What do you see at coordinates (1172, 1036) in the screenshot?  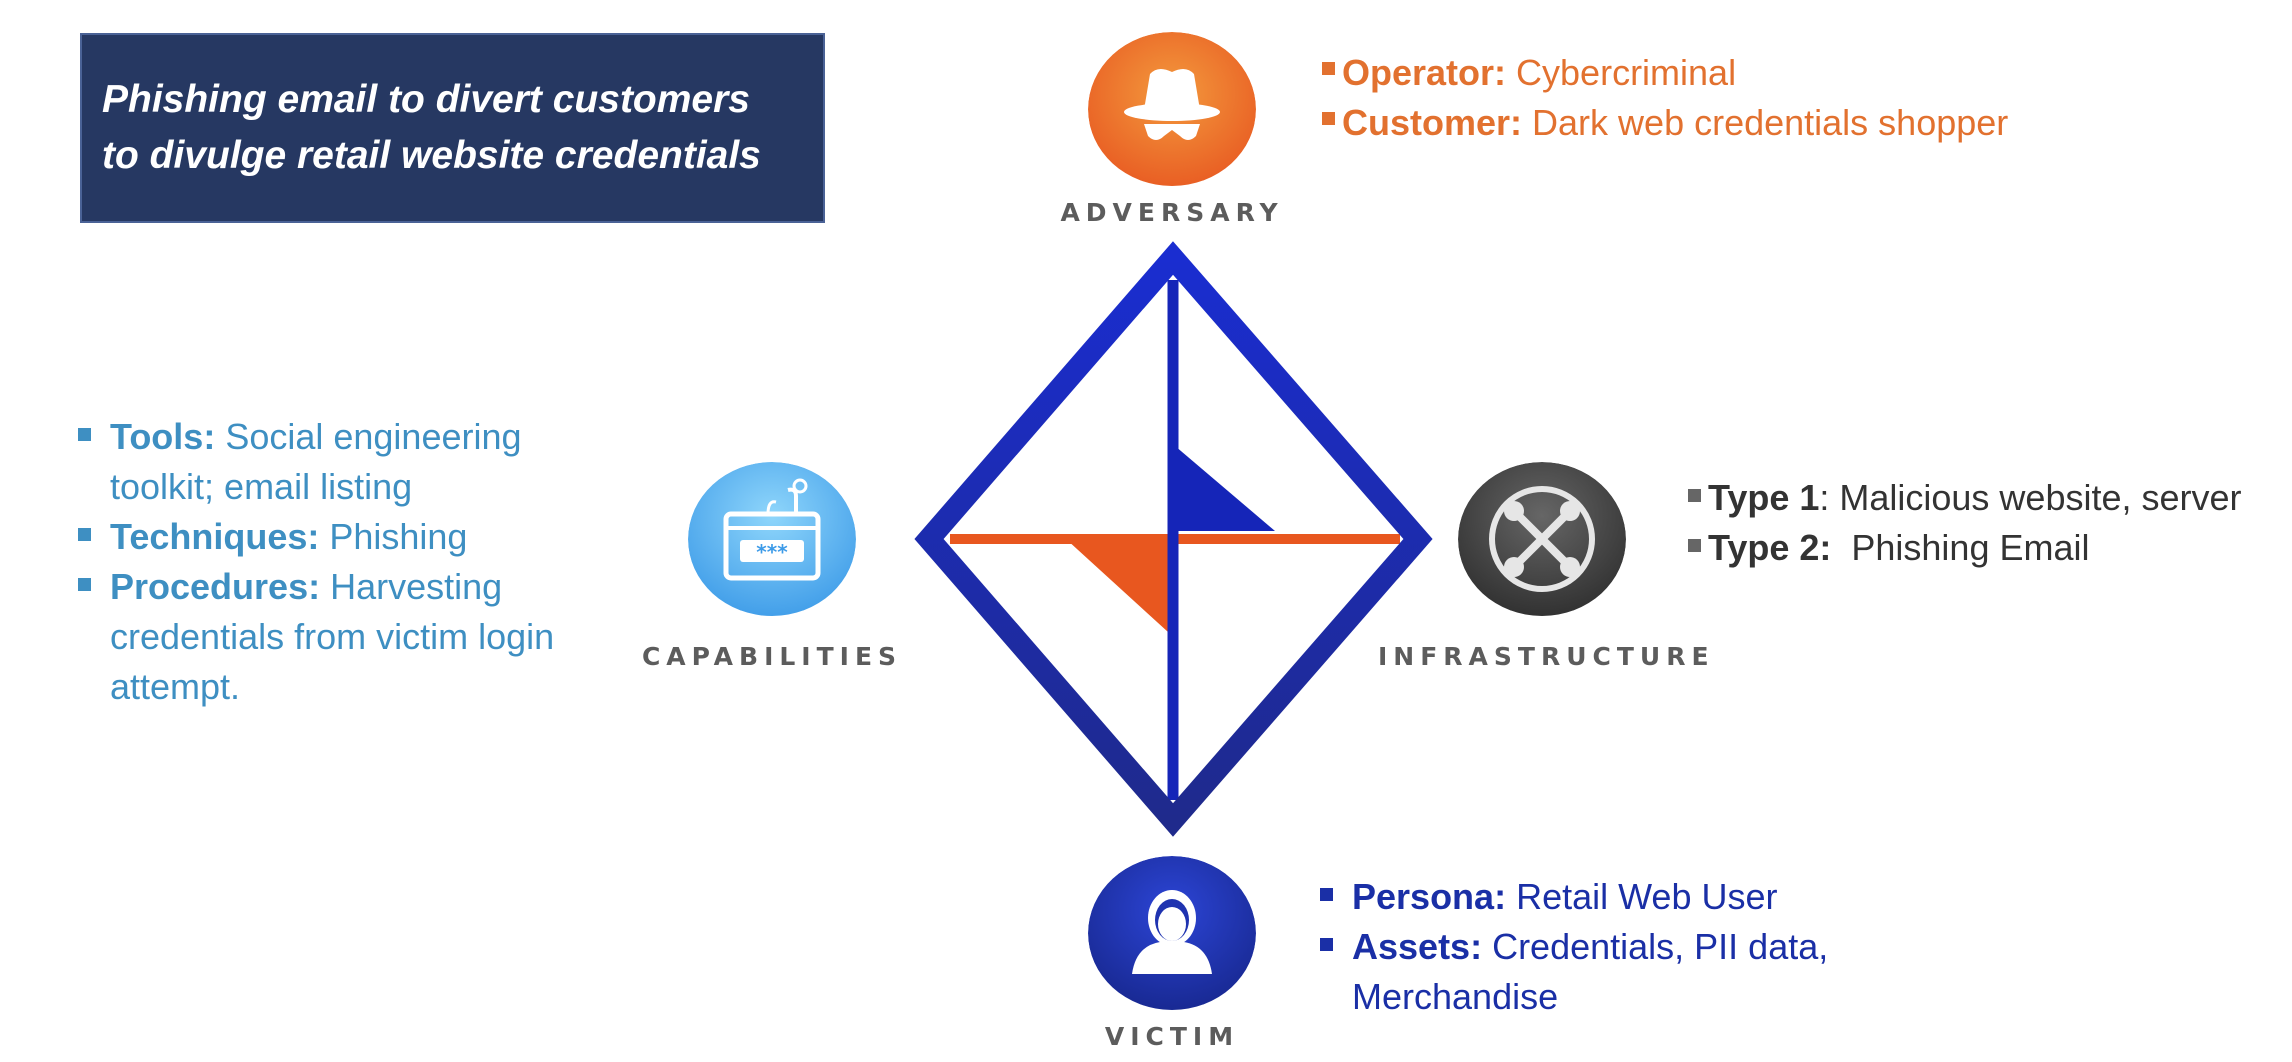 I see `victim-label: VICTIM` at bounding box center [1172, 1036].